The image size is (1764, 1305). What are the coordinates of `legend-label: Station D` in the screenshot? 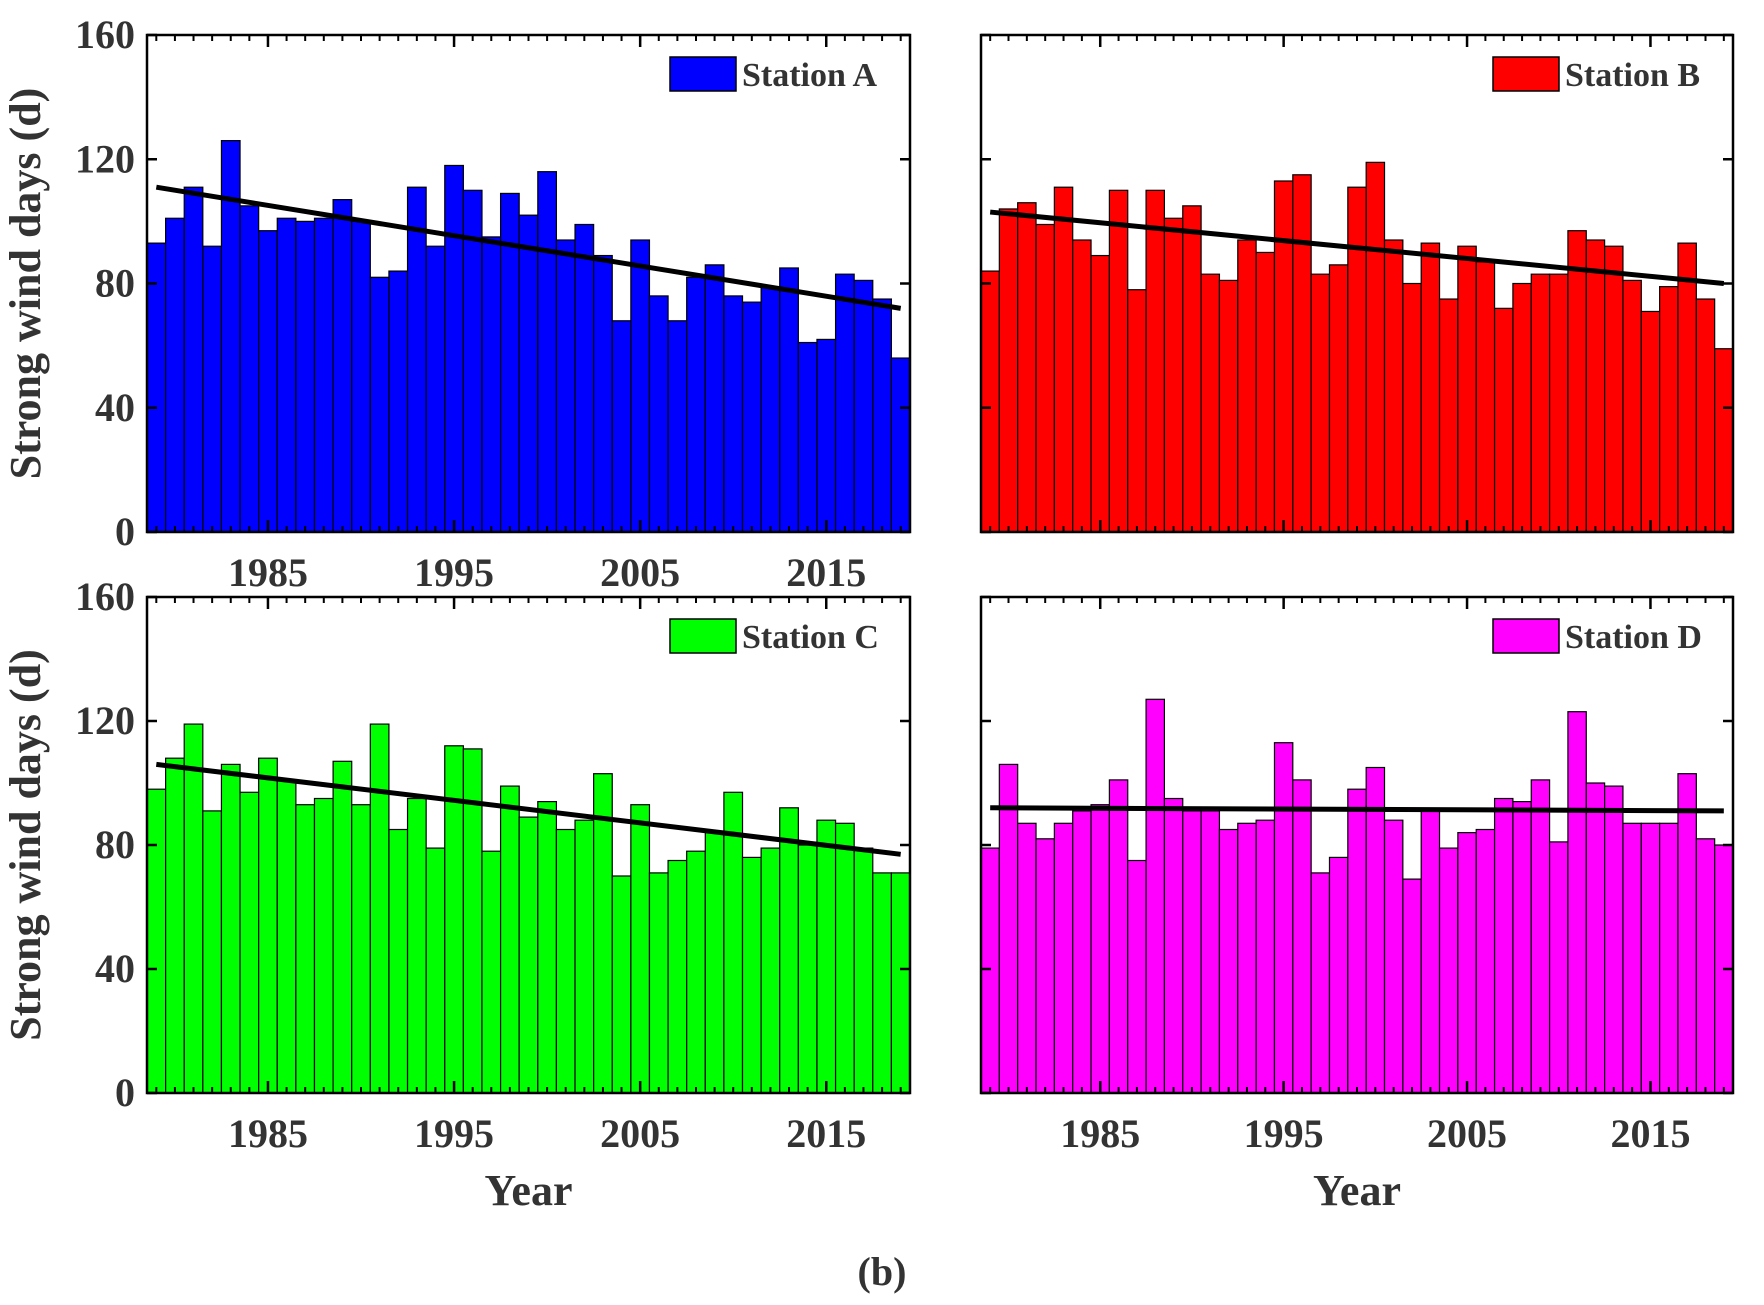 It's located at (1633, 637).